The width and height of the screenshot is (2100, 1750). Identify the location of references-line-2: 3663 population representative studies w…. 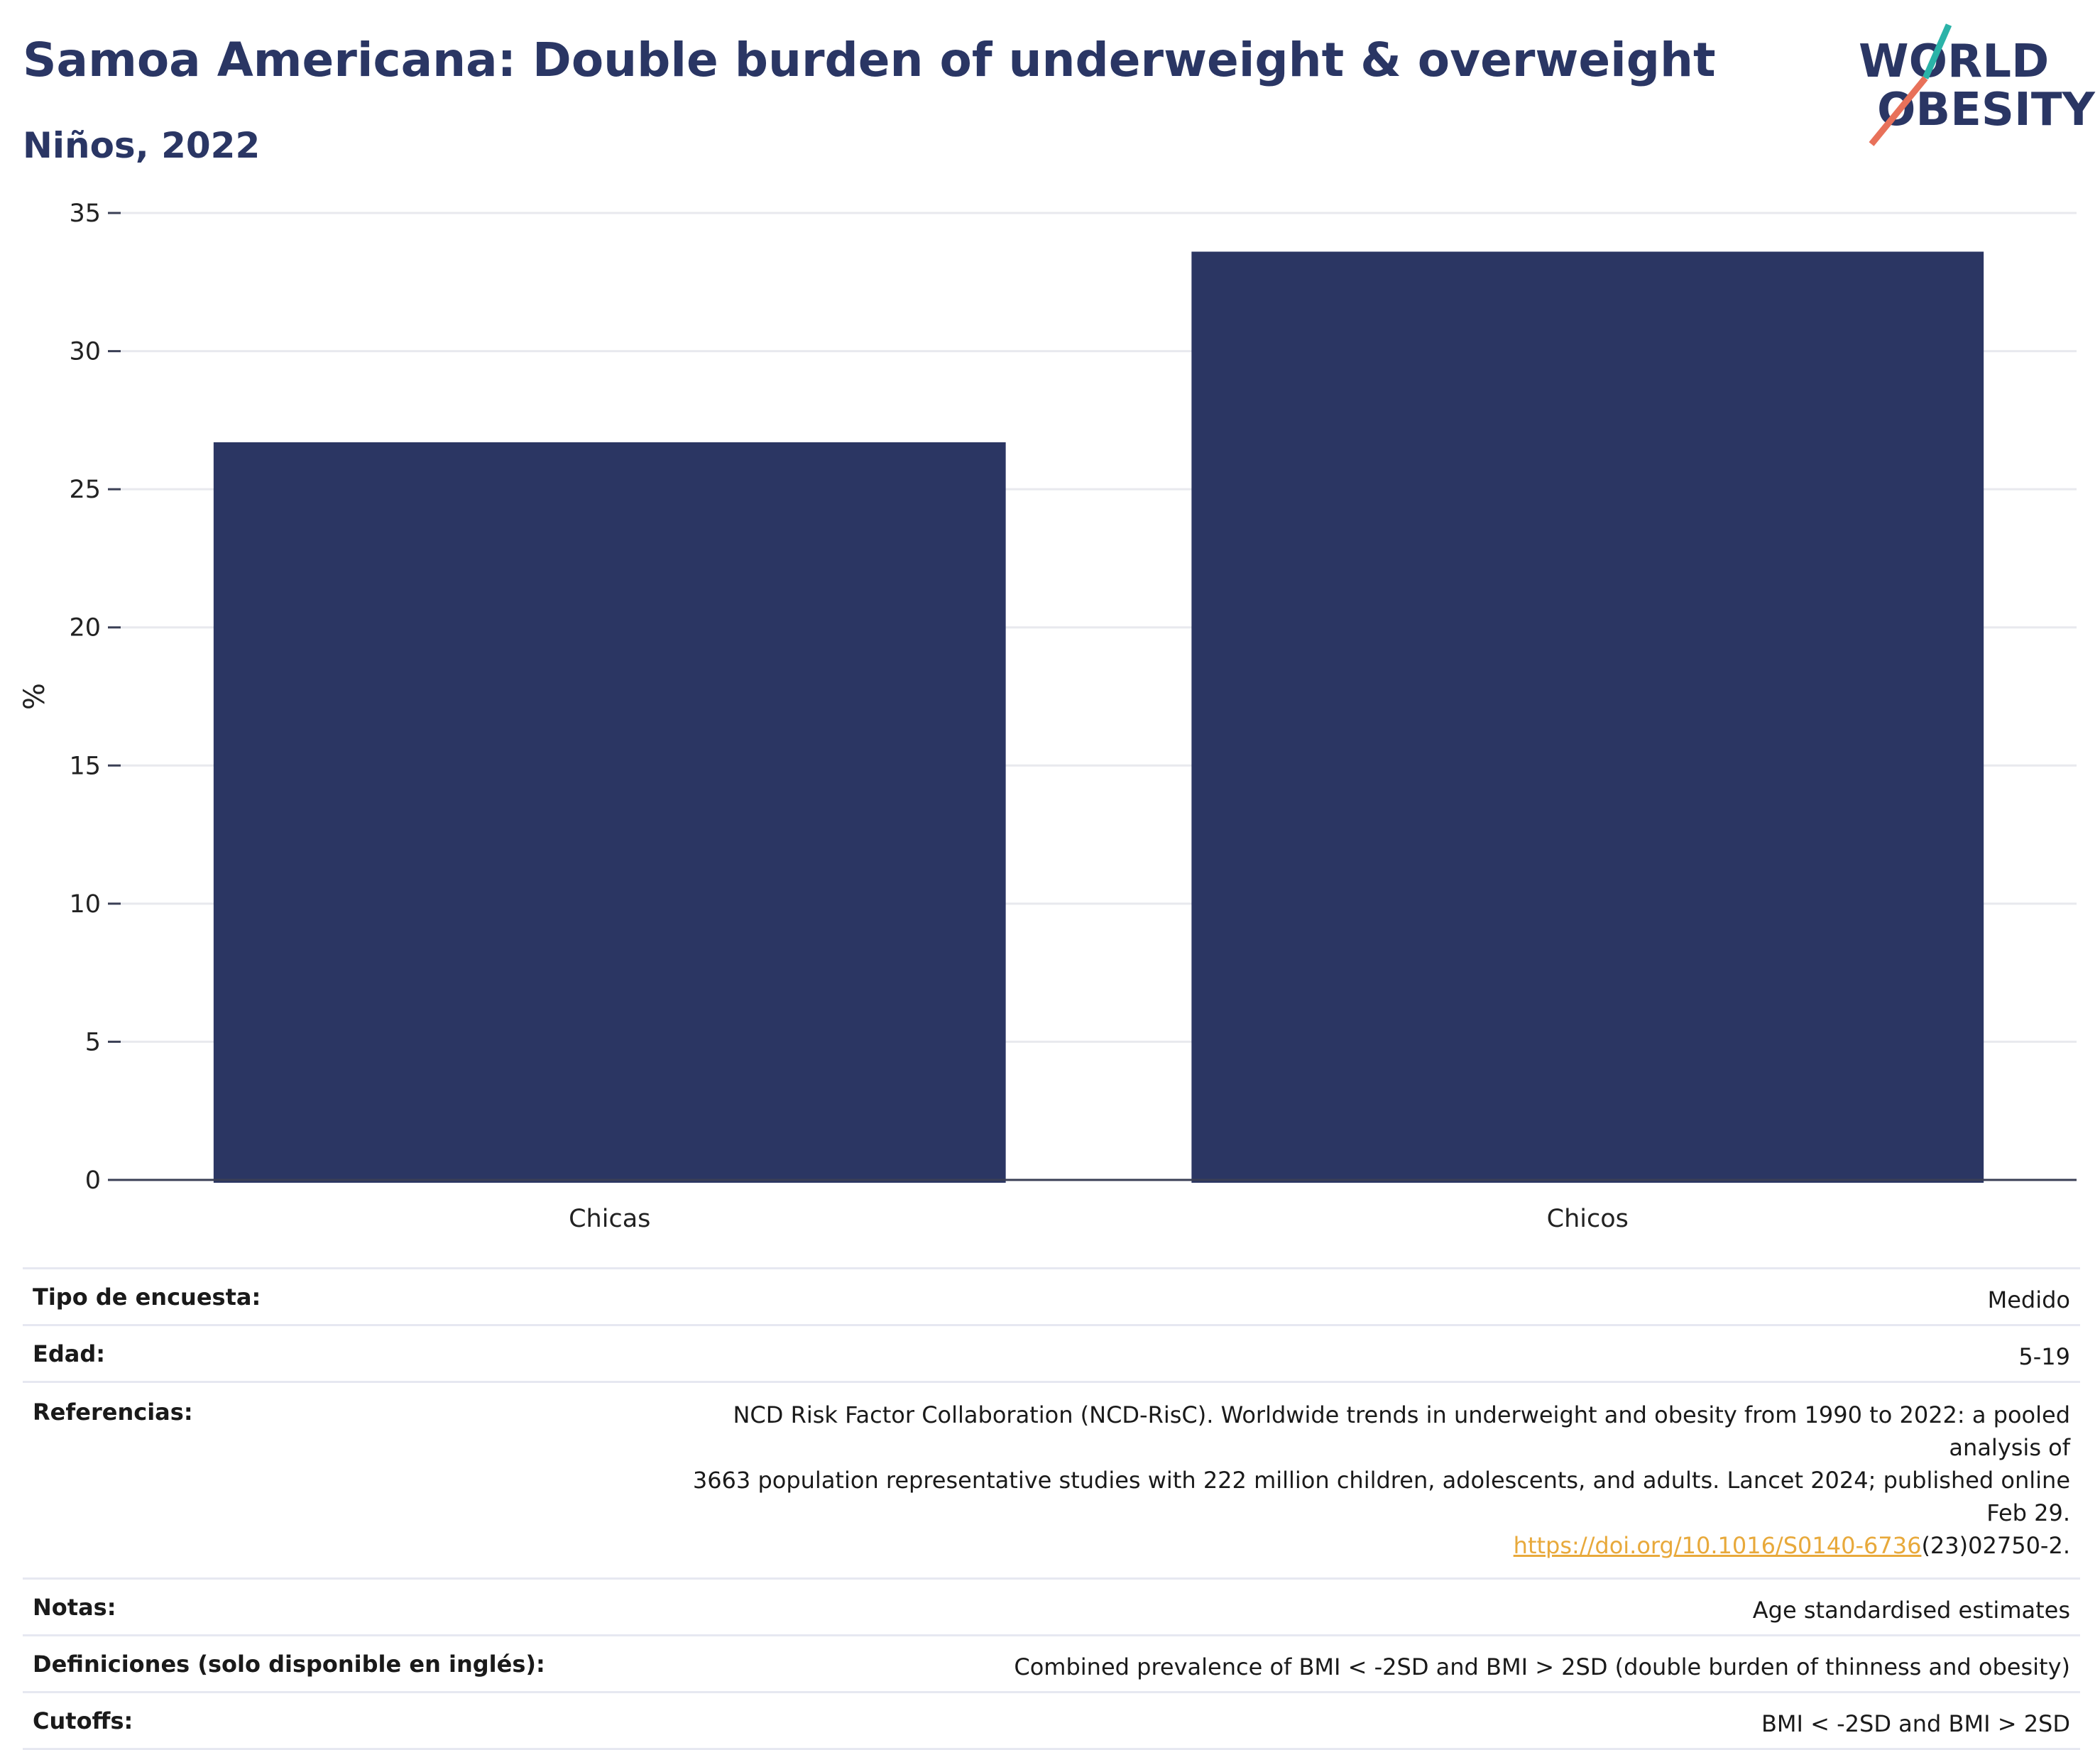
(1381, 1496).